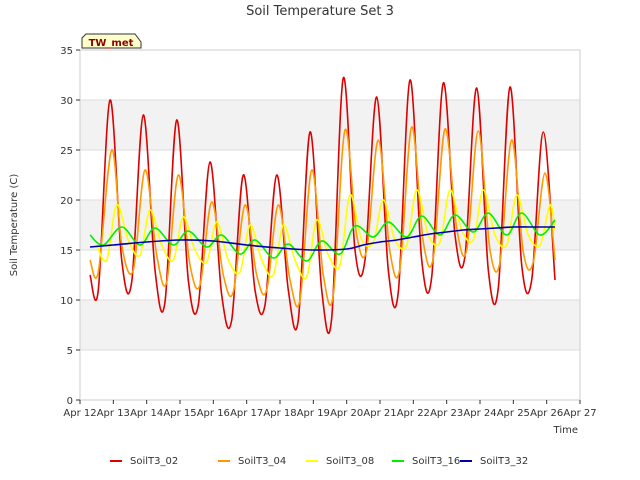  I want to click on y-axis-ticks: 0 5 10 15 20 25 30 35, so click(70, 226).